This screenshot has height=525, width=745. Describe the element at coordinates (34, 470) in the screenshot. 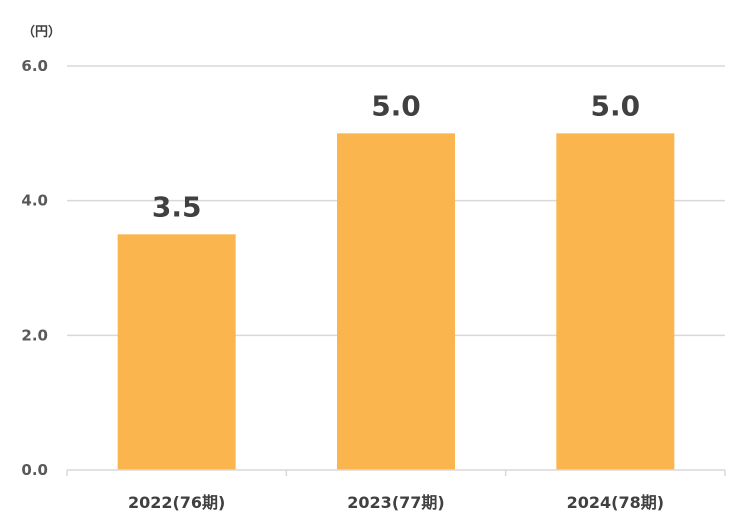

I see `y-tick-label: 0.0` at that location.